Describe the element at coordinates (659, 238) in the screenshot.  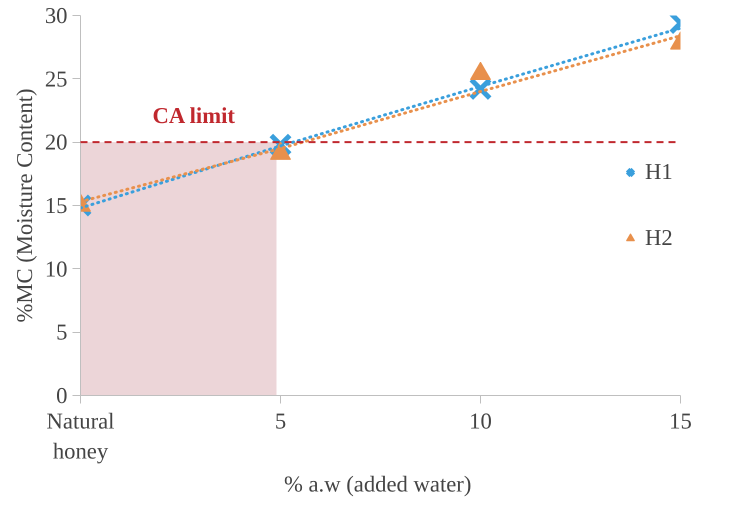
I see `legend-label: H2` at that location.